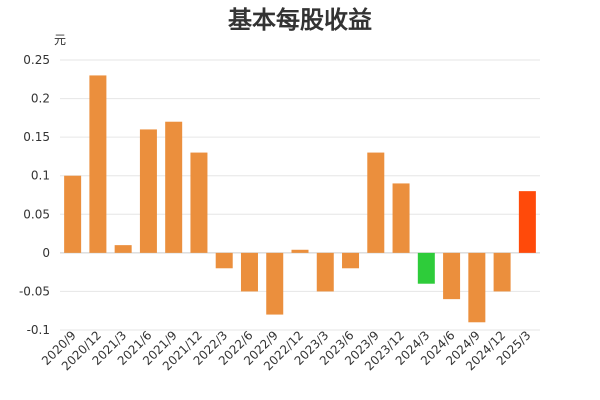 The width and height of the screenshot is (600, 400). I want to click on y-tick-label: 0.25, so click(36, 60).